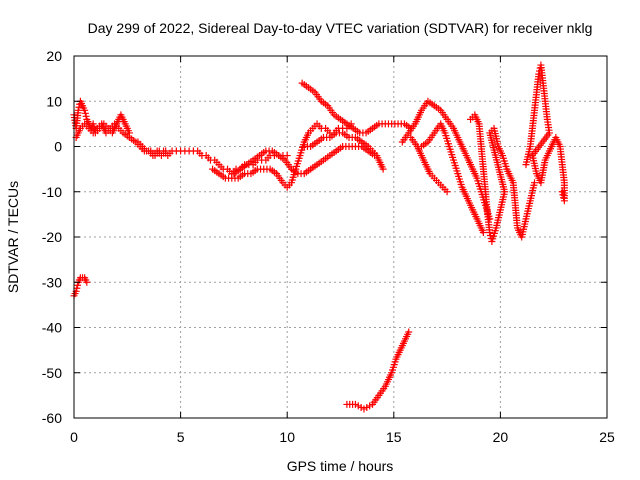 Image resolution: width=640 pixels, height=480 pixels. I want to click on y-tick-label: -50, so click(52, 373).